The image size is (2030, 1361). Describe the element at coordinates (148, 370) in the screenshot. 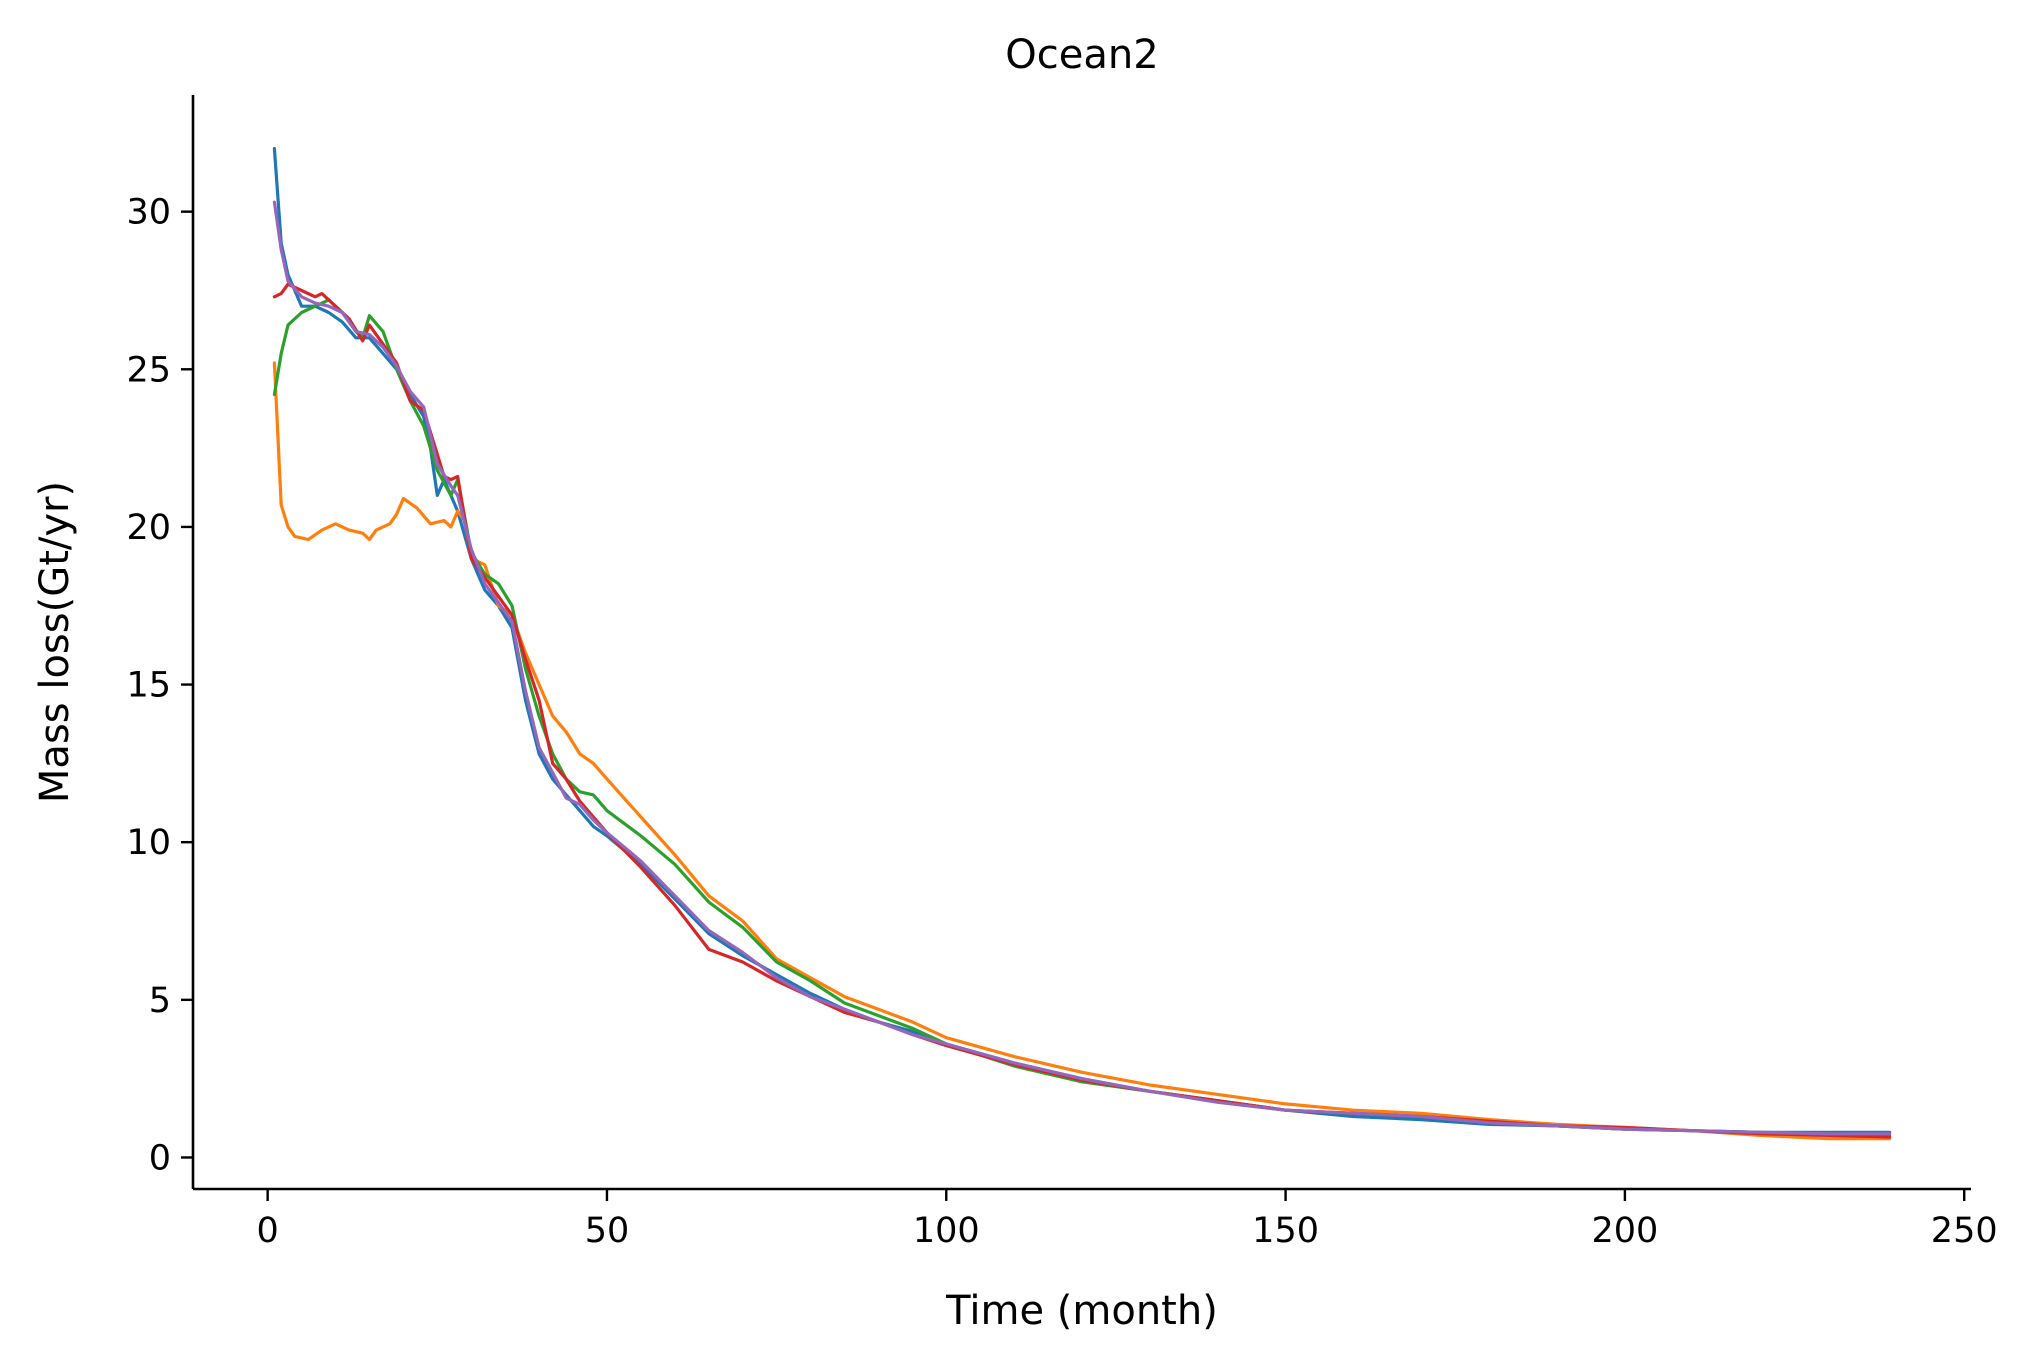

I see `y-tick-label: 25` at that location.